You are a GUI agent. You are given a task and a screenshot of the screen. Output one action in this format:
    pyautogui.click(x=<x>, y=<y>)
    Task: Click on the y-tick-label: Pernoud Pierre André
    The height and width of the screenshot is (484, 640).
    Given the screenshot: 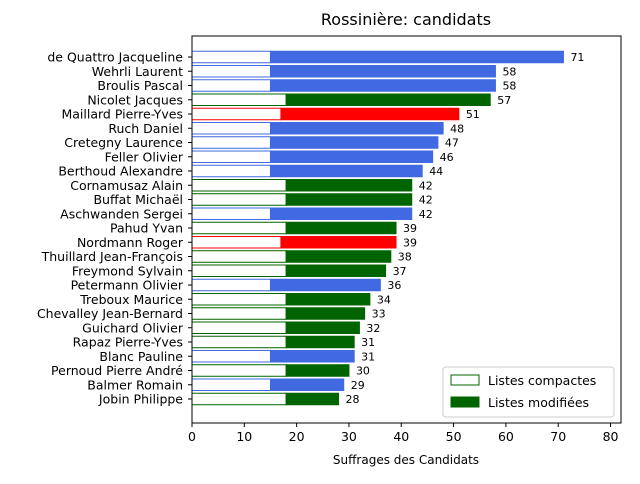 What is the action you would take?
    pyautogui.click(x=117, y=370)
    